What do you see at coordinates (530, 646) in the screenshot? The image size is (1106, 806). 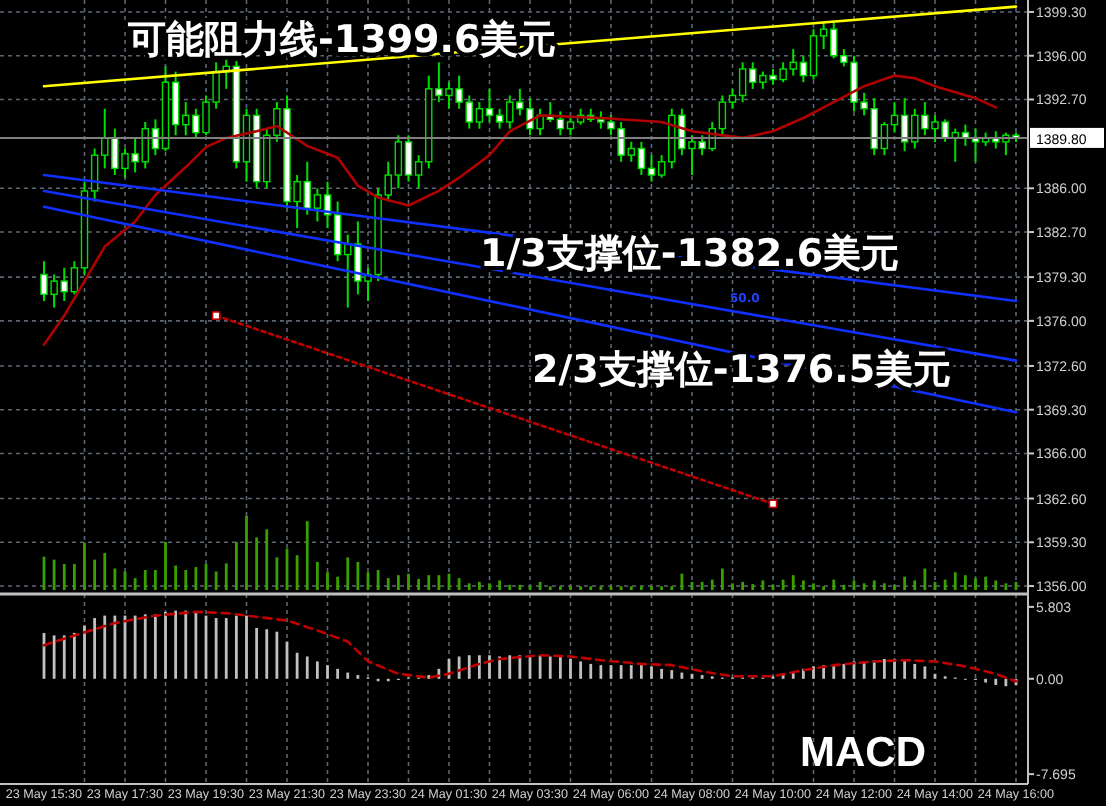 I see `line-series` at bounding box center [530, 646].